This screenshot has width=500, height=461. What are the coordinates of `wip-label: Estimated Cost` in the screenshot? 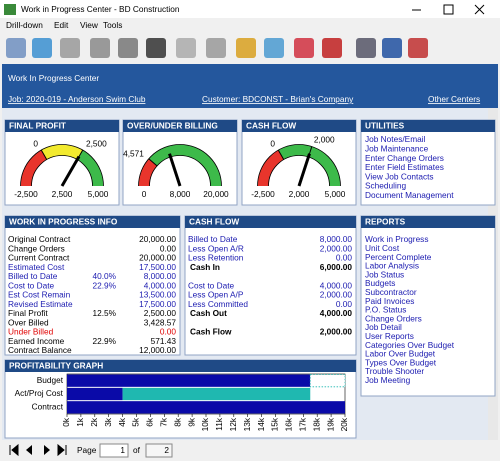 It's located at (36, 267).